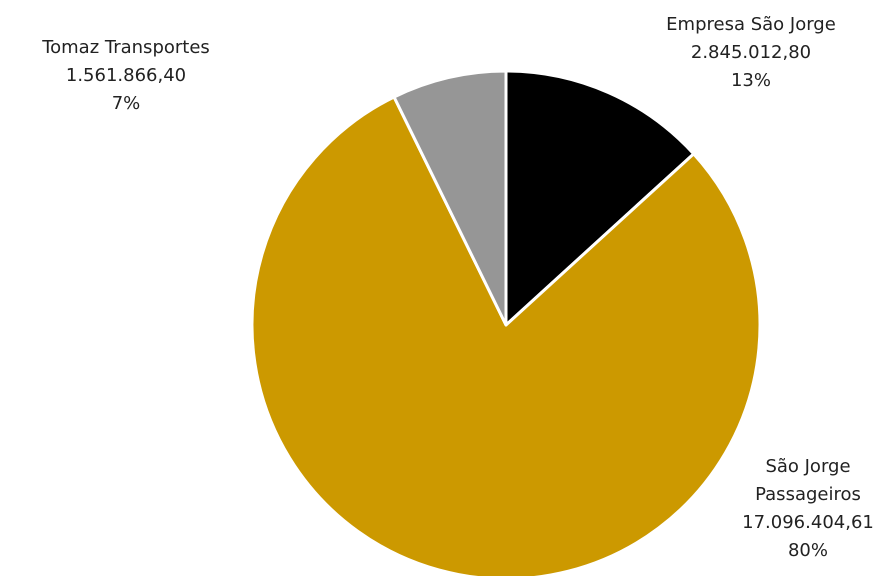 Image resolution: width=889 pixels, height=576 pixels. Describe the element at coordinates (600, 198) in the screenshot. I see `pie-slice-empresa-sao-jorge` at that location.